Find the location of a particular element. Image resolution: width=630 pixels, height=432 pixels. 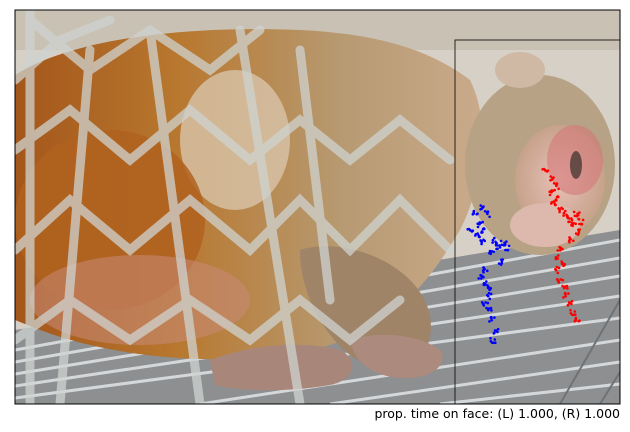

monkey-muzzle is located at coordinates (545, 225).